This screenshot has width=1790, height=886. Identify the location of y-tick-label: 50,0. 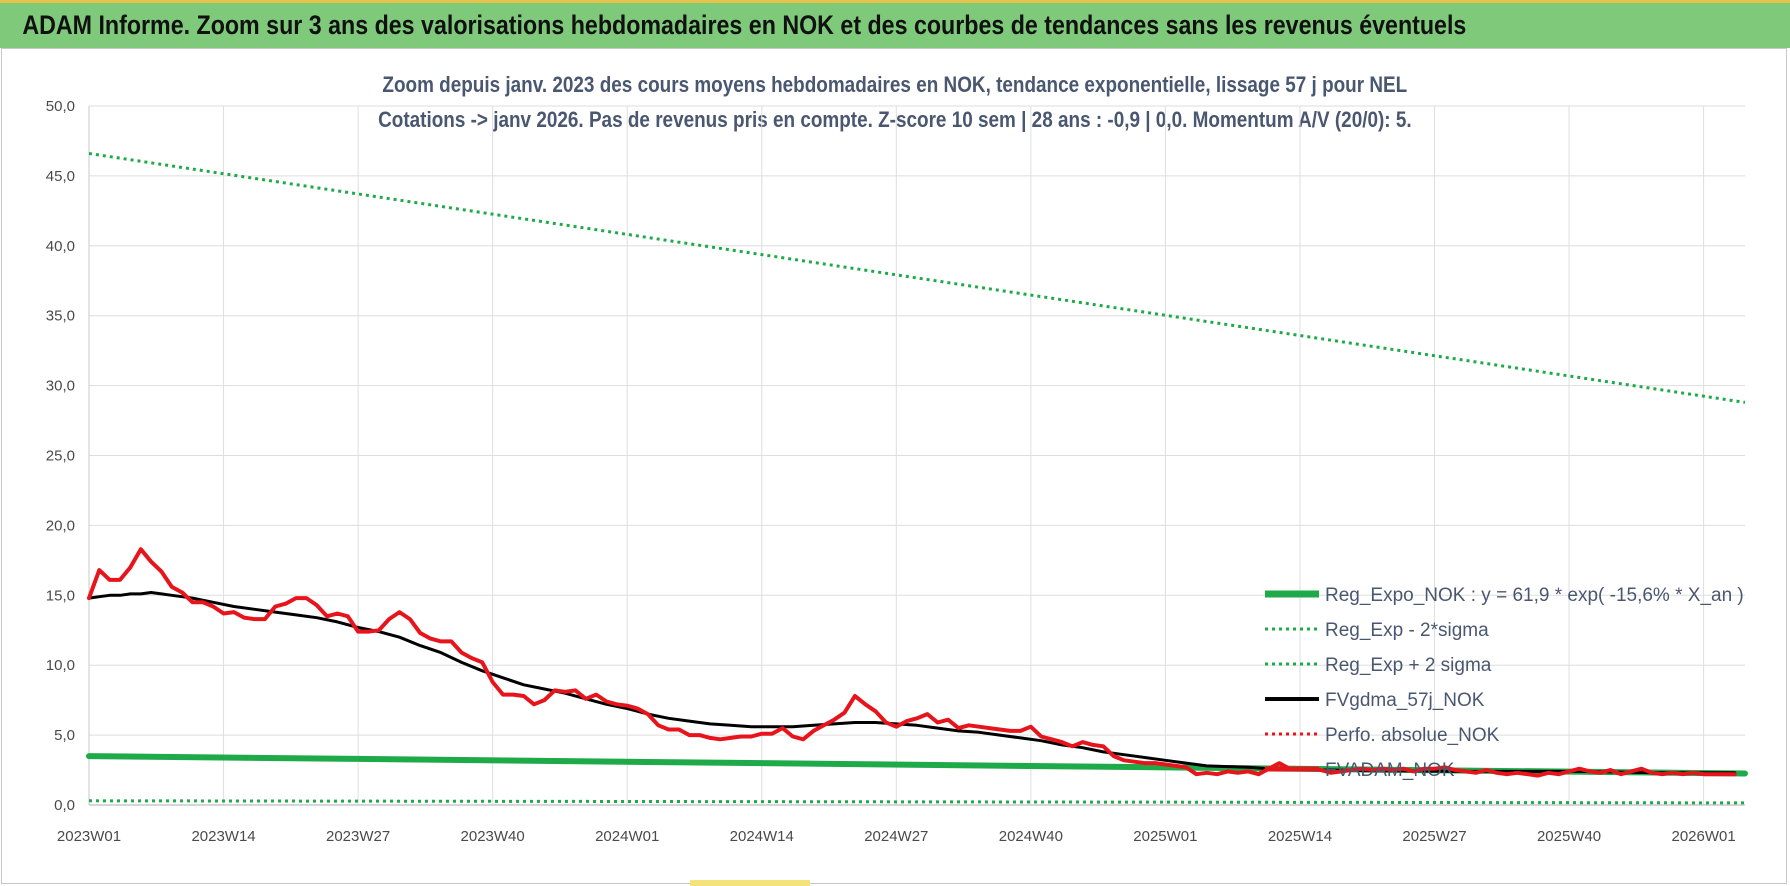
(60, 106).